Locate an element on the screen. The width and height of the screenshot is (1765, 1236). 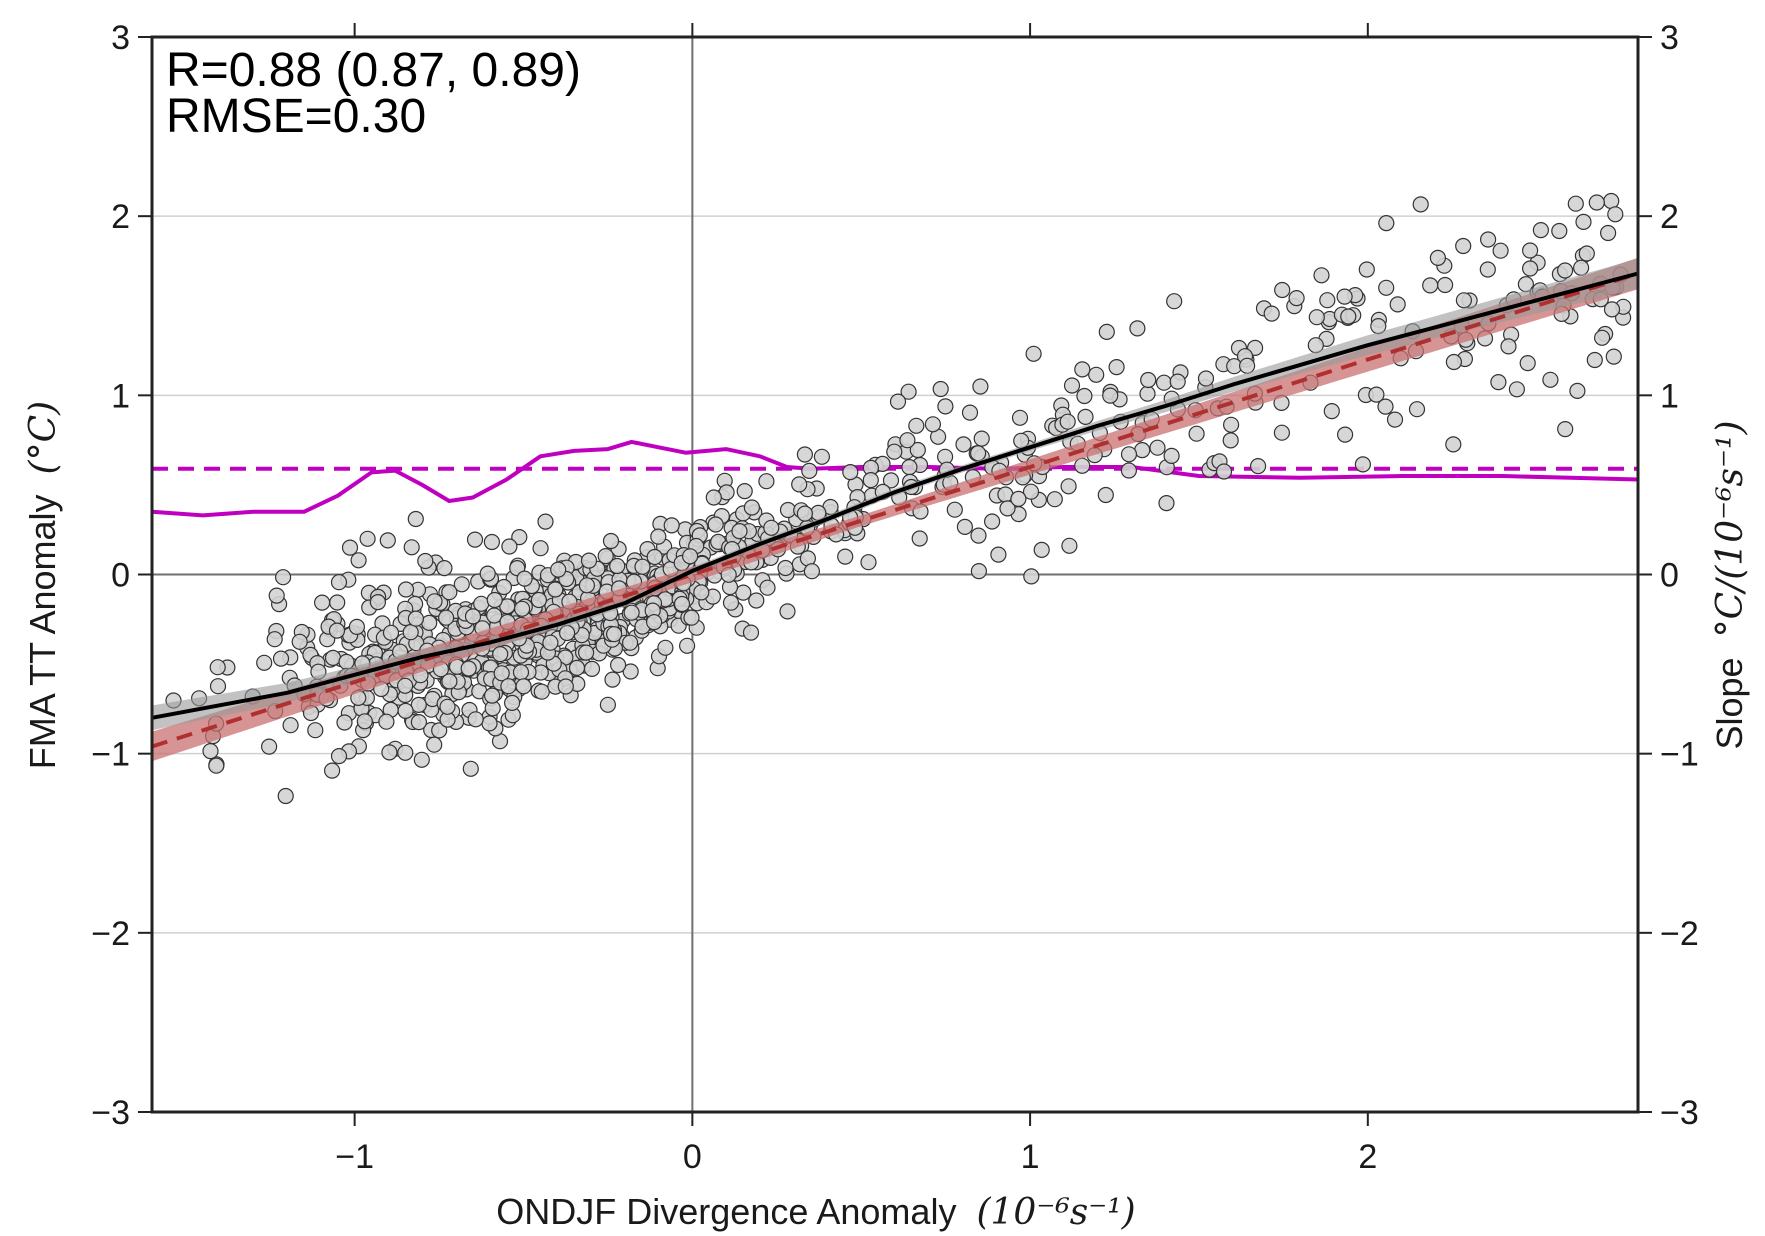
annotation-r: R=0.88 (0.87, 0.89) is located at coordinates (373, 70).